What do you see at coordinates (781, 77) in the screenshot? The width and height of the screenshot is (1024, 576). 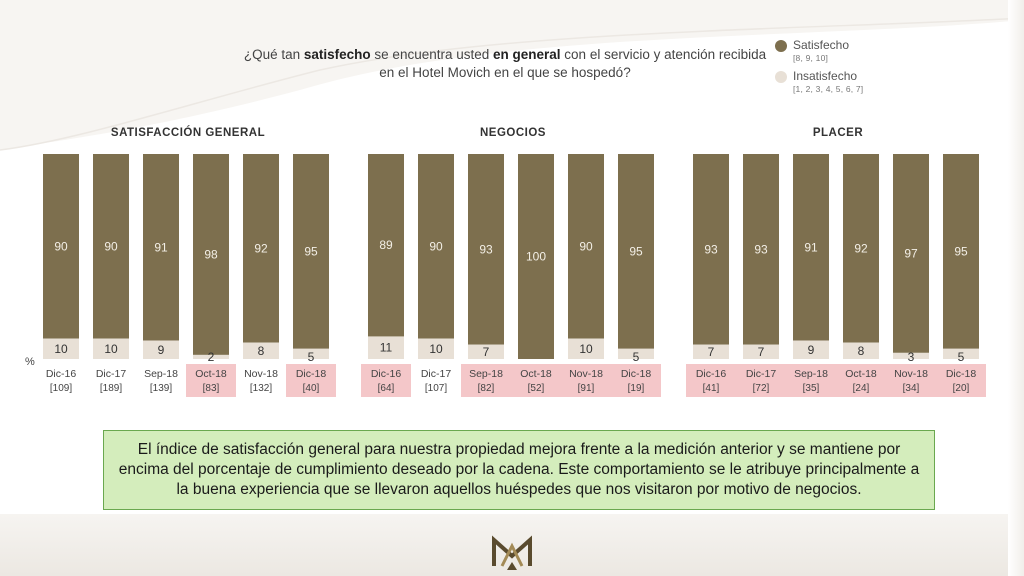 I see `legend-unsatisfied-dot` at bounding box center [781, 77].